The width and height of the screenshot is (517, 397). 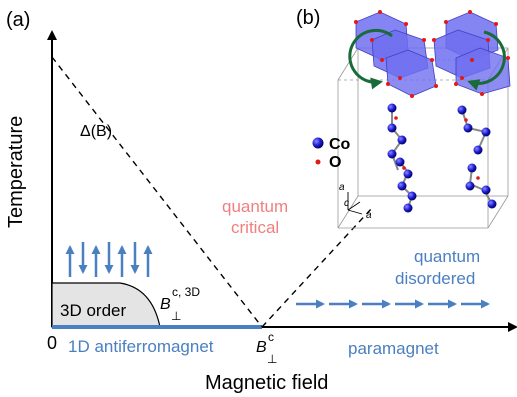 What do you see at coordinates (93, 310) in the screenshot?
I see `order-region-label: 3D order` at bounding box center [93, 310].